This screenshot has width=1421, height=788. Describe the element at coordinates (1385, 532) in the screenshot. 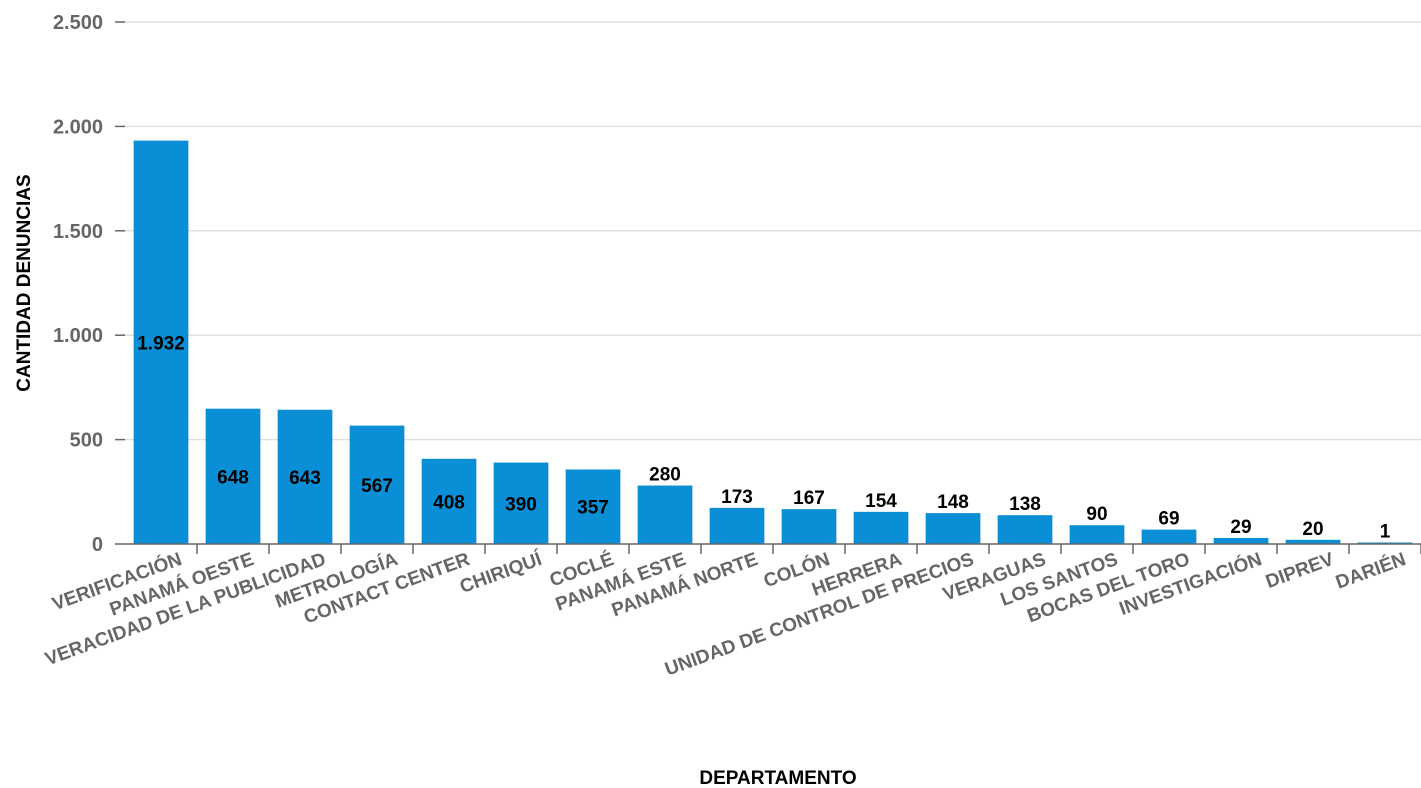

I see `data-label: 1` at that location.